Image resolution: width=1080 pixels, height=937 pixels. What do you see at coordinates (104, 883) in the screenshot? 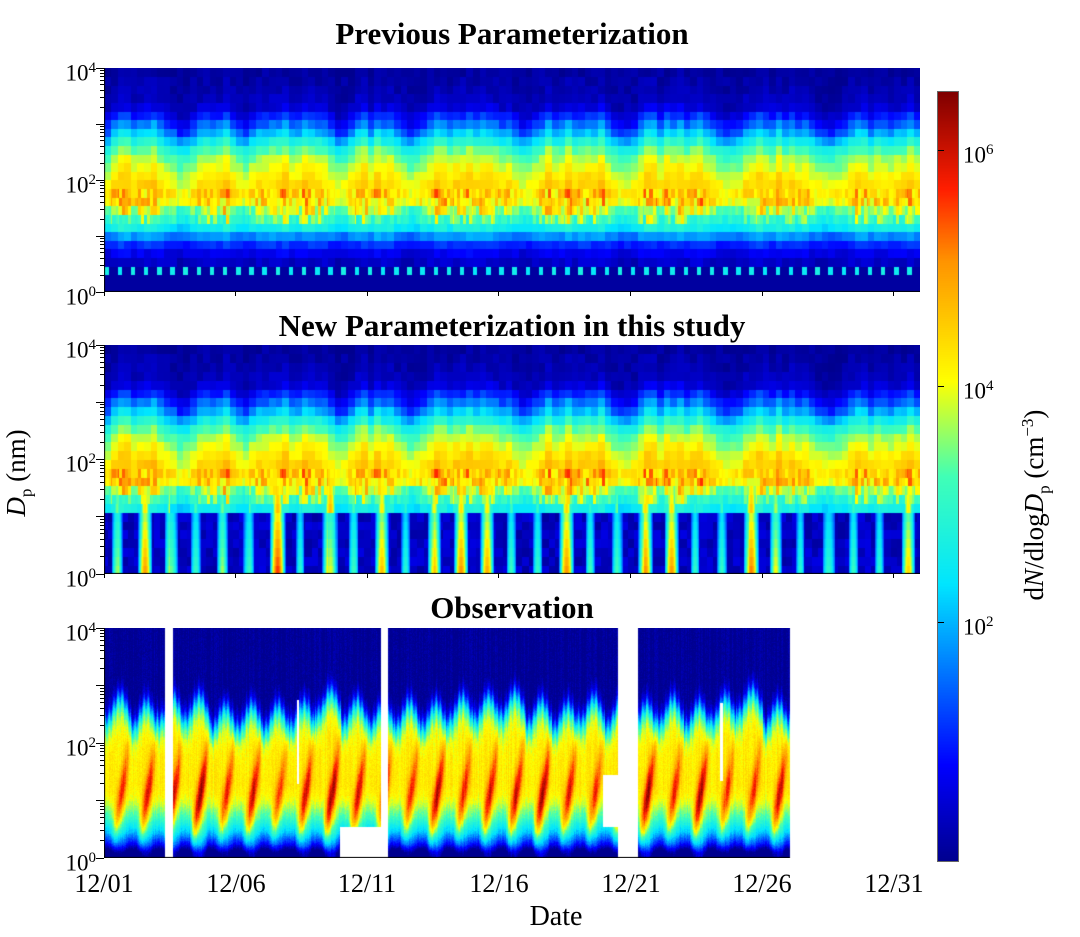
I see `xtick-12-01: 12/01` at bounding box center [104, 883].